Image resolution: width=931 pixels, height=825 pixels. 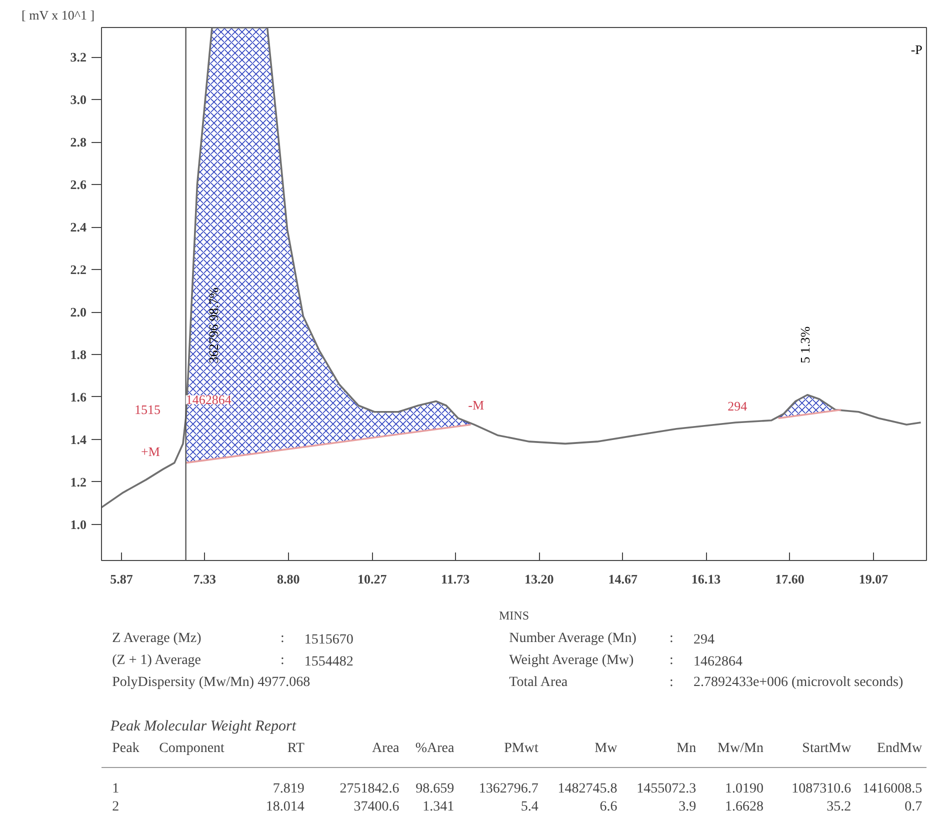 I want to click on annotation: -P, so click(x=916, y=49).